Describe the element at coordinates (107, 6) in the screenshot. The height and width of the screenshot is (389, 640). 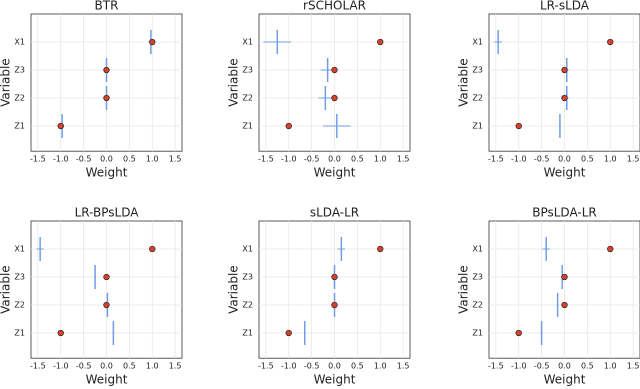
I see `title: BTR` at that location.